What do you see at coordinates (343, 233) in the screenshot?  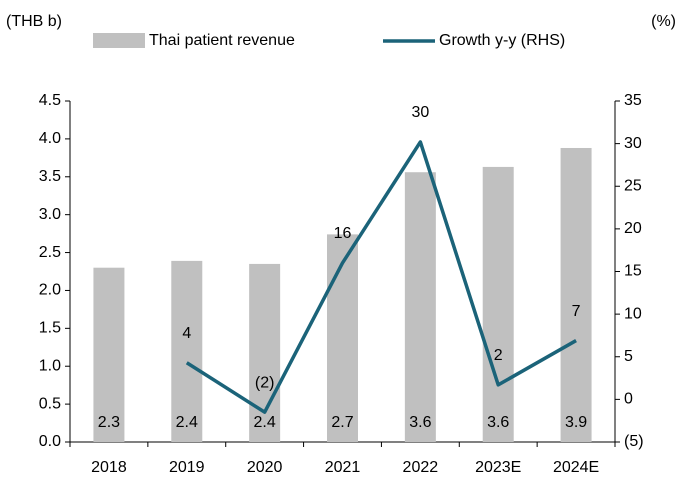 I see `line-value-label: 16` at bounding box center [343, 233].